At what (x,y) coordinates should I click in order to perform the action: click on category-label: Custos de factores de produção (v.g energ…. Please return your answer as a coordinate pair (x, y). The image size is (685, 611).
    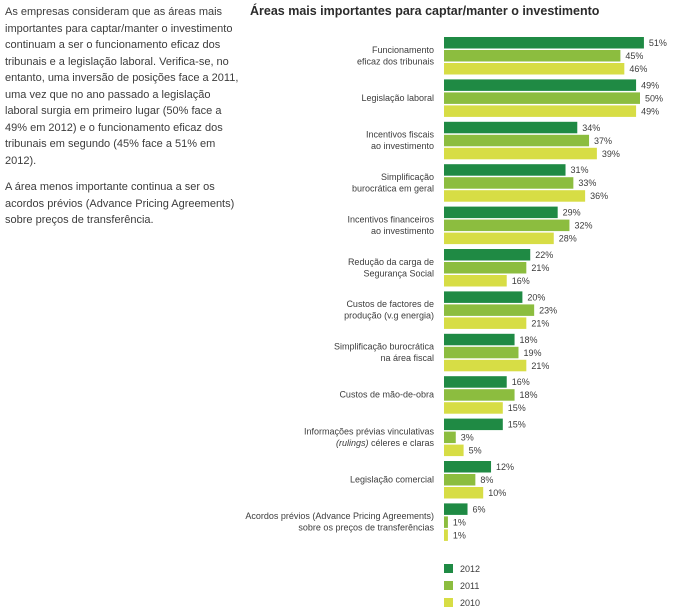
    Looking at the image, I should click on (389, 310).